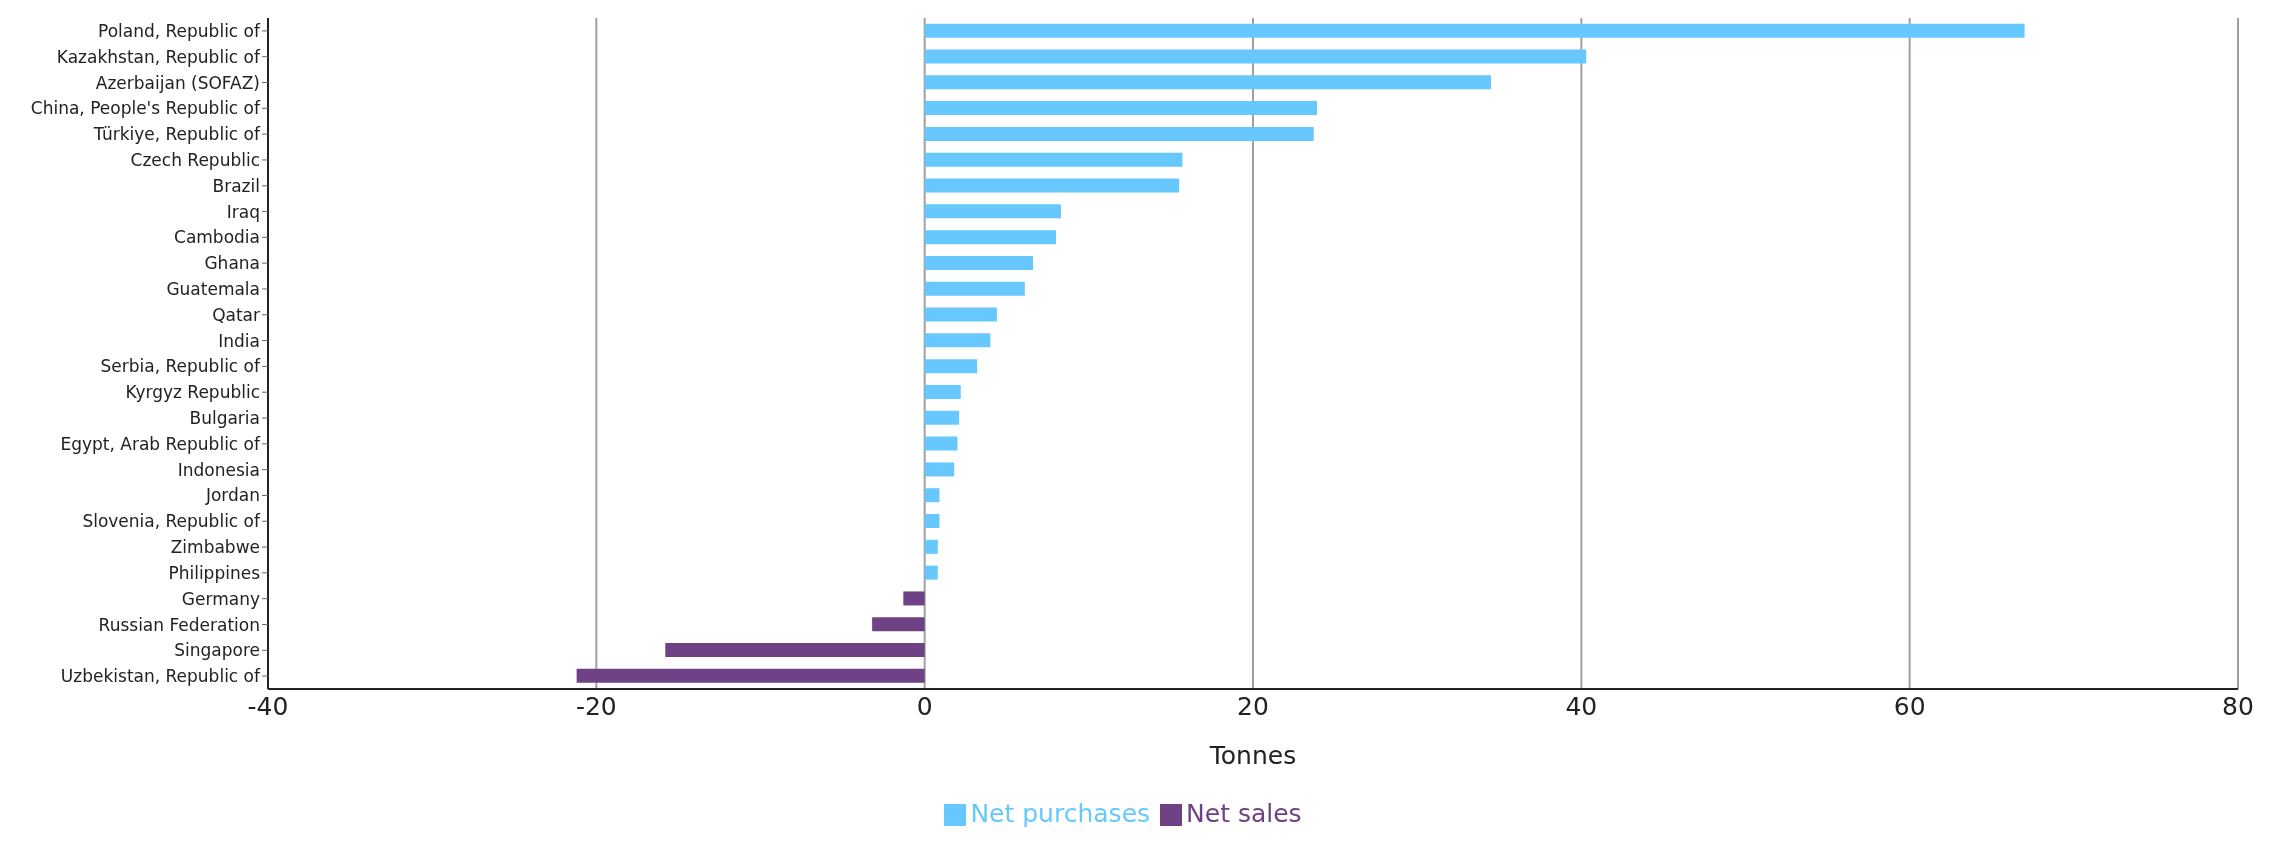 This screenshot has width=2292, height=849. Describe the element at coordinates (236, 314) in the screenshot. I see `y-tick-label: Qatar` at that location.